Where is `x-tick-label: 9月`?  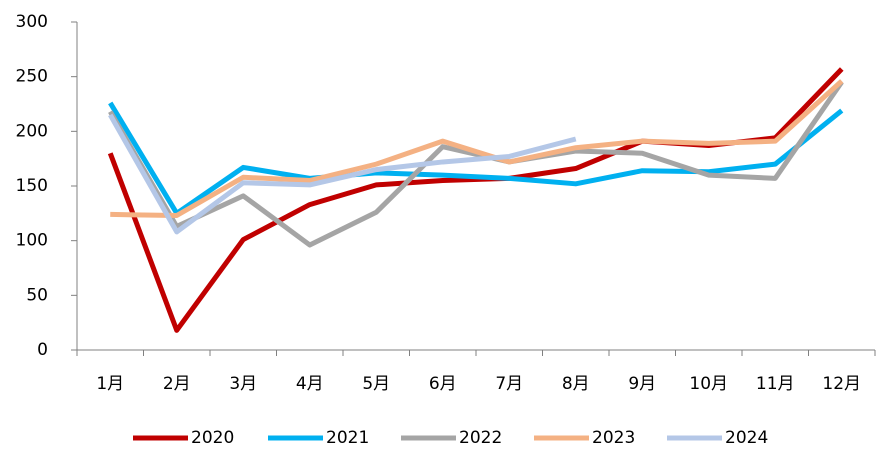
x-tick-label: 9月 is located at coordinates (642, 384).